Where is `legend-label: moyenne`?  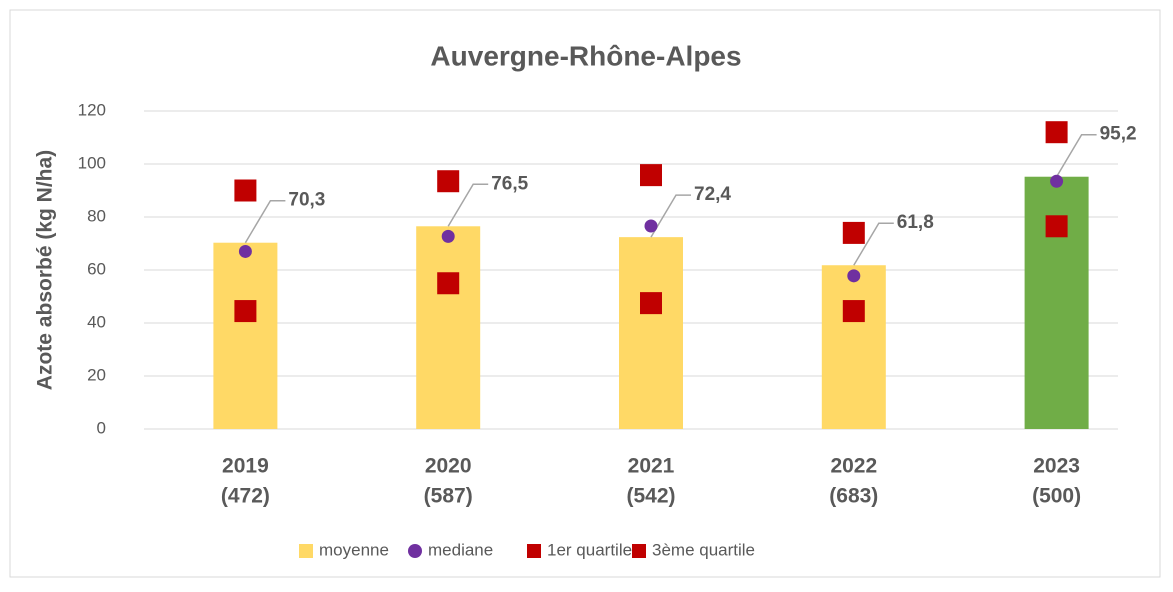
legend-label: moyenne is located at coordinates (354, 549).